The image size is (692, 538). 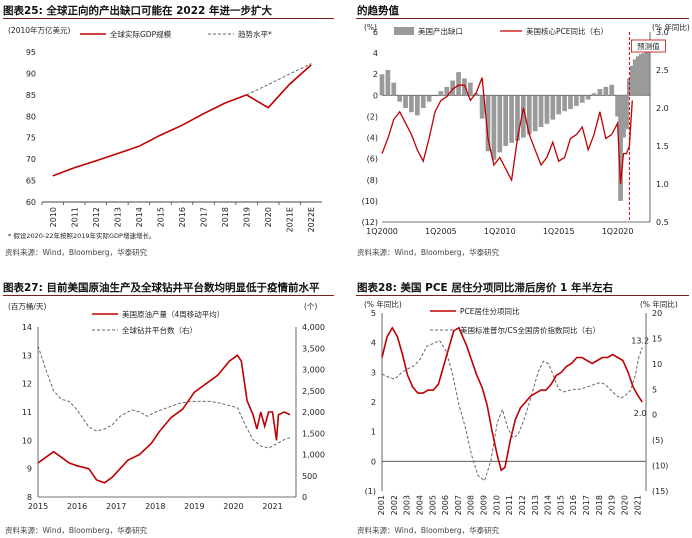 What do you see at coordinates (648, 46) in the screenshot?
I see `forecast-box` at bounding box center [648, 46].